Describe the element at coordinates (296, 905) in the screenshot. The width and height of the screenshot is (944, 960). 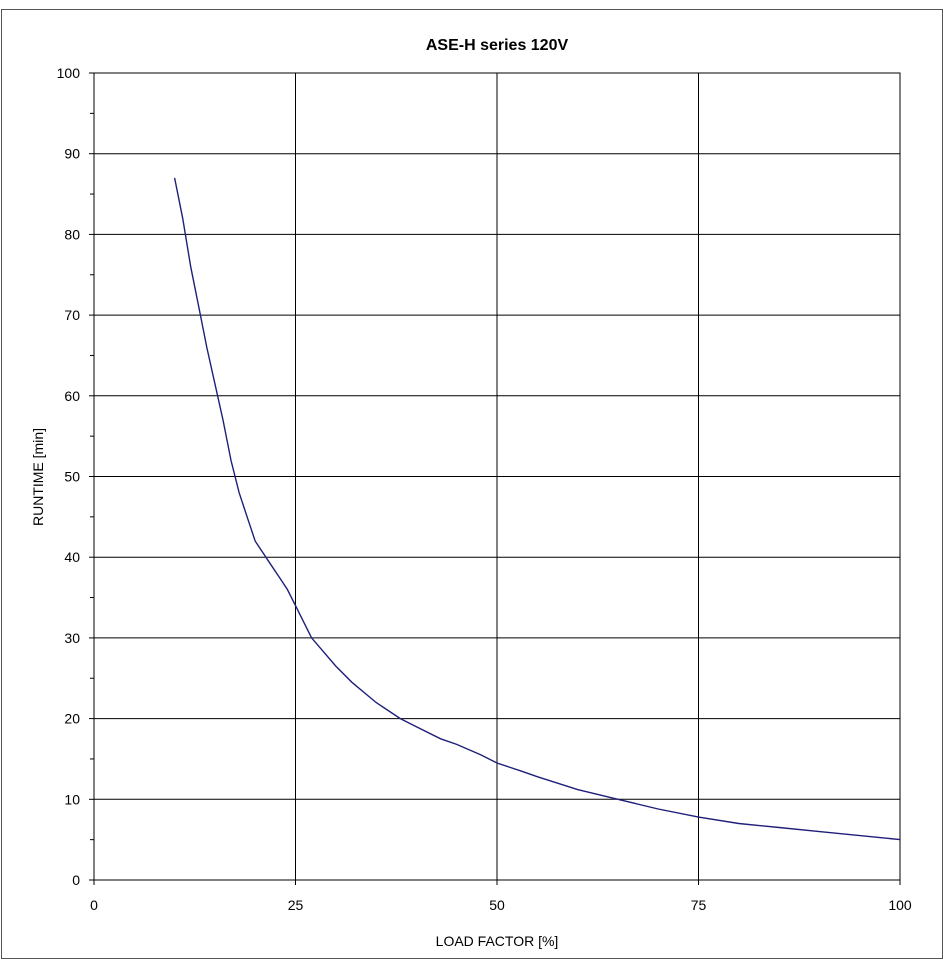
I see `x-tick-label: 25` at that location.